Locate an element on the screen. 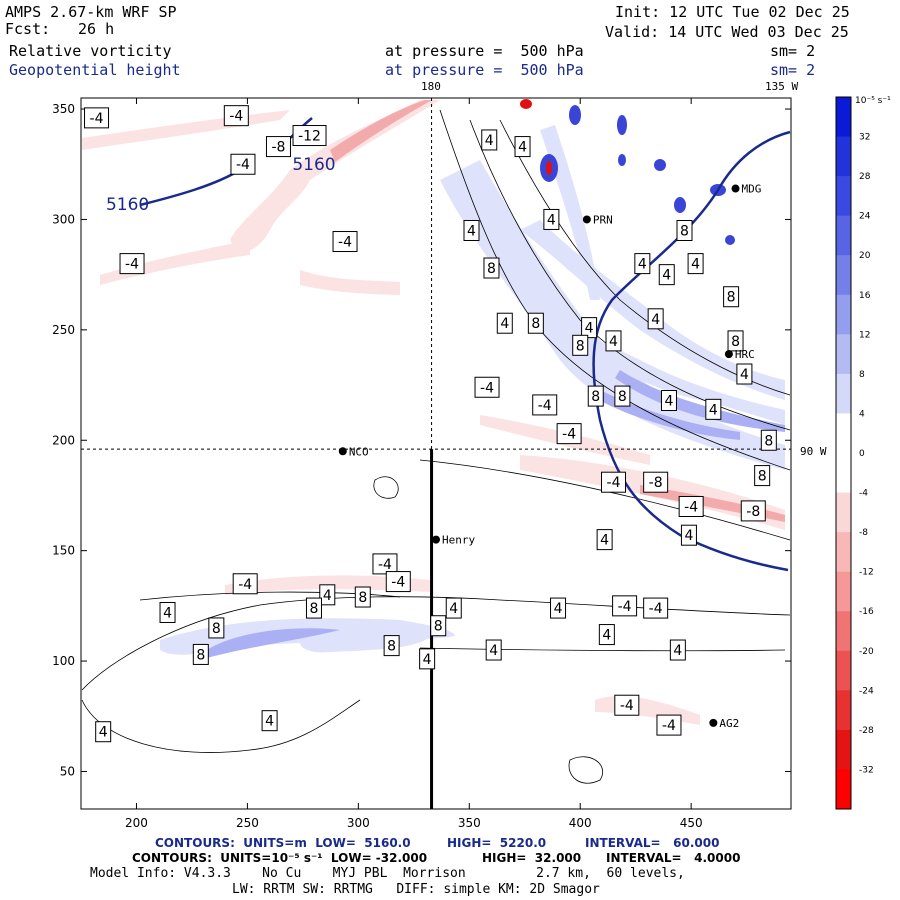 The width and height of the screenshot is (900, 900). y-tick-label: 150 is located at coordinates (63, 551).